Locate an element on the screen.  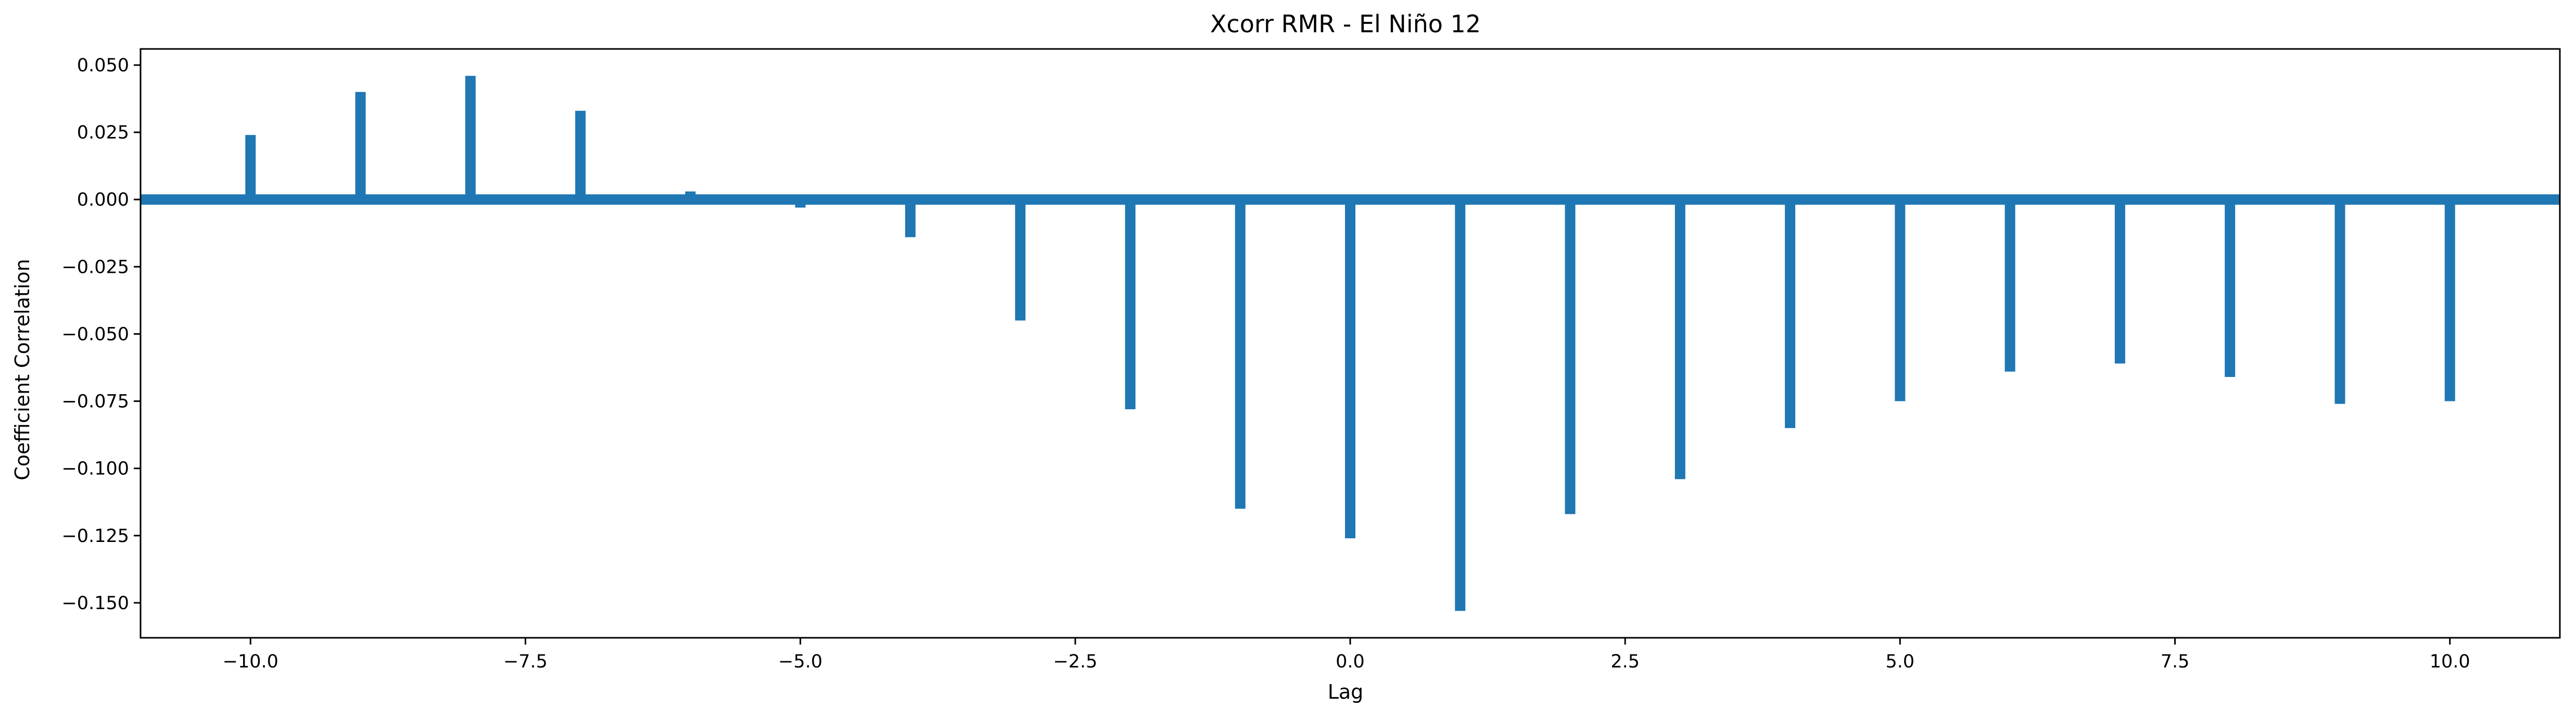
bar-lag--1 is located at coordinates (1240, 354).